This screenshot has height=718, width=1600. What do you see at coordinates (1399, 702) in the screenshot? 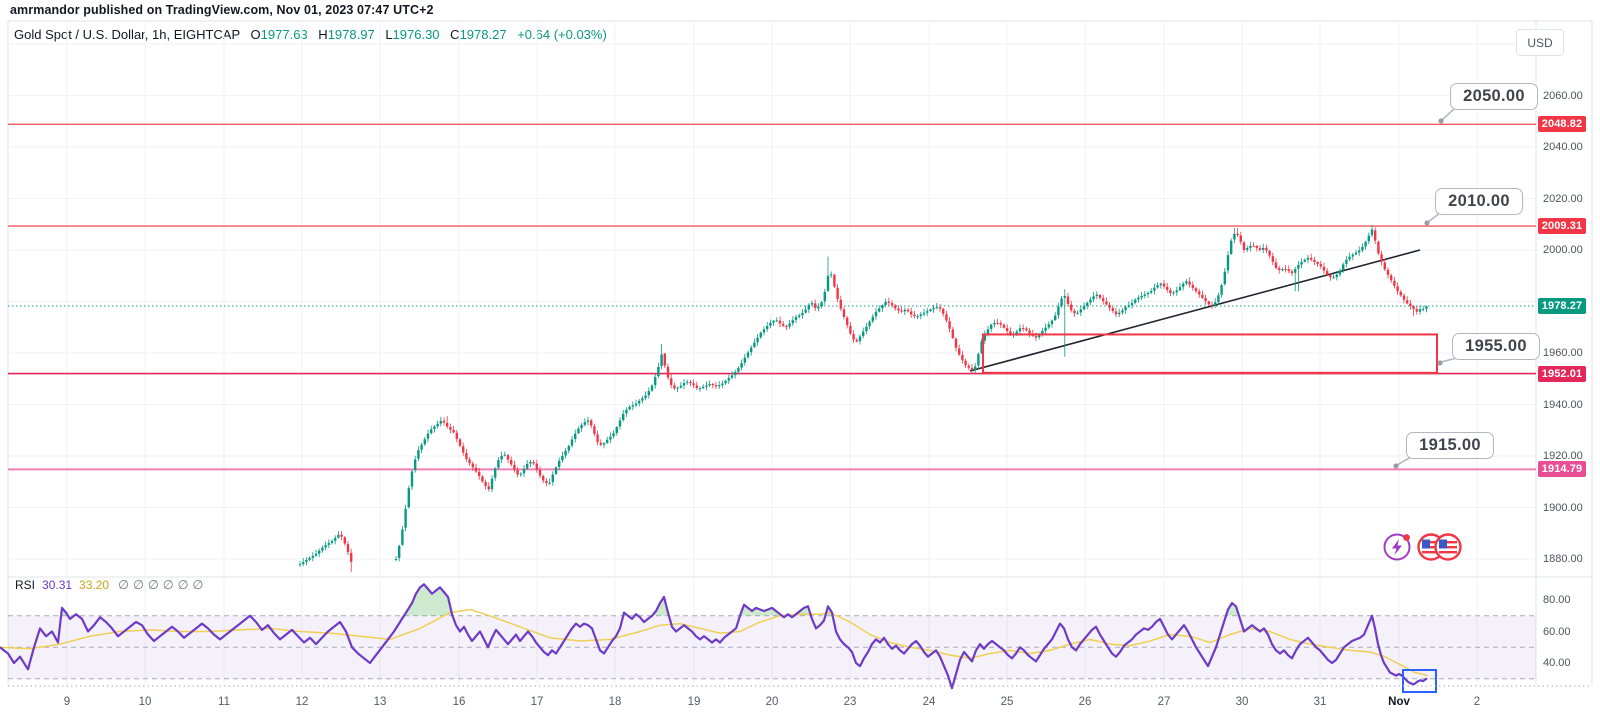
I see `time-axis-label: Nov` at bounding box center [1399, 702].